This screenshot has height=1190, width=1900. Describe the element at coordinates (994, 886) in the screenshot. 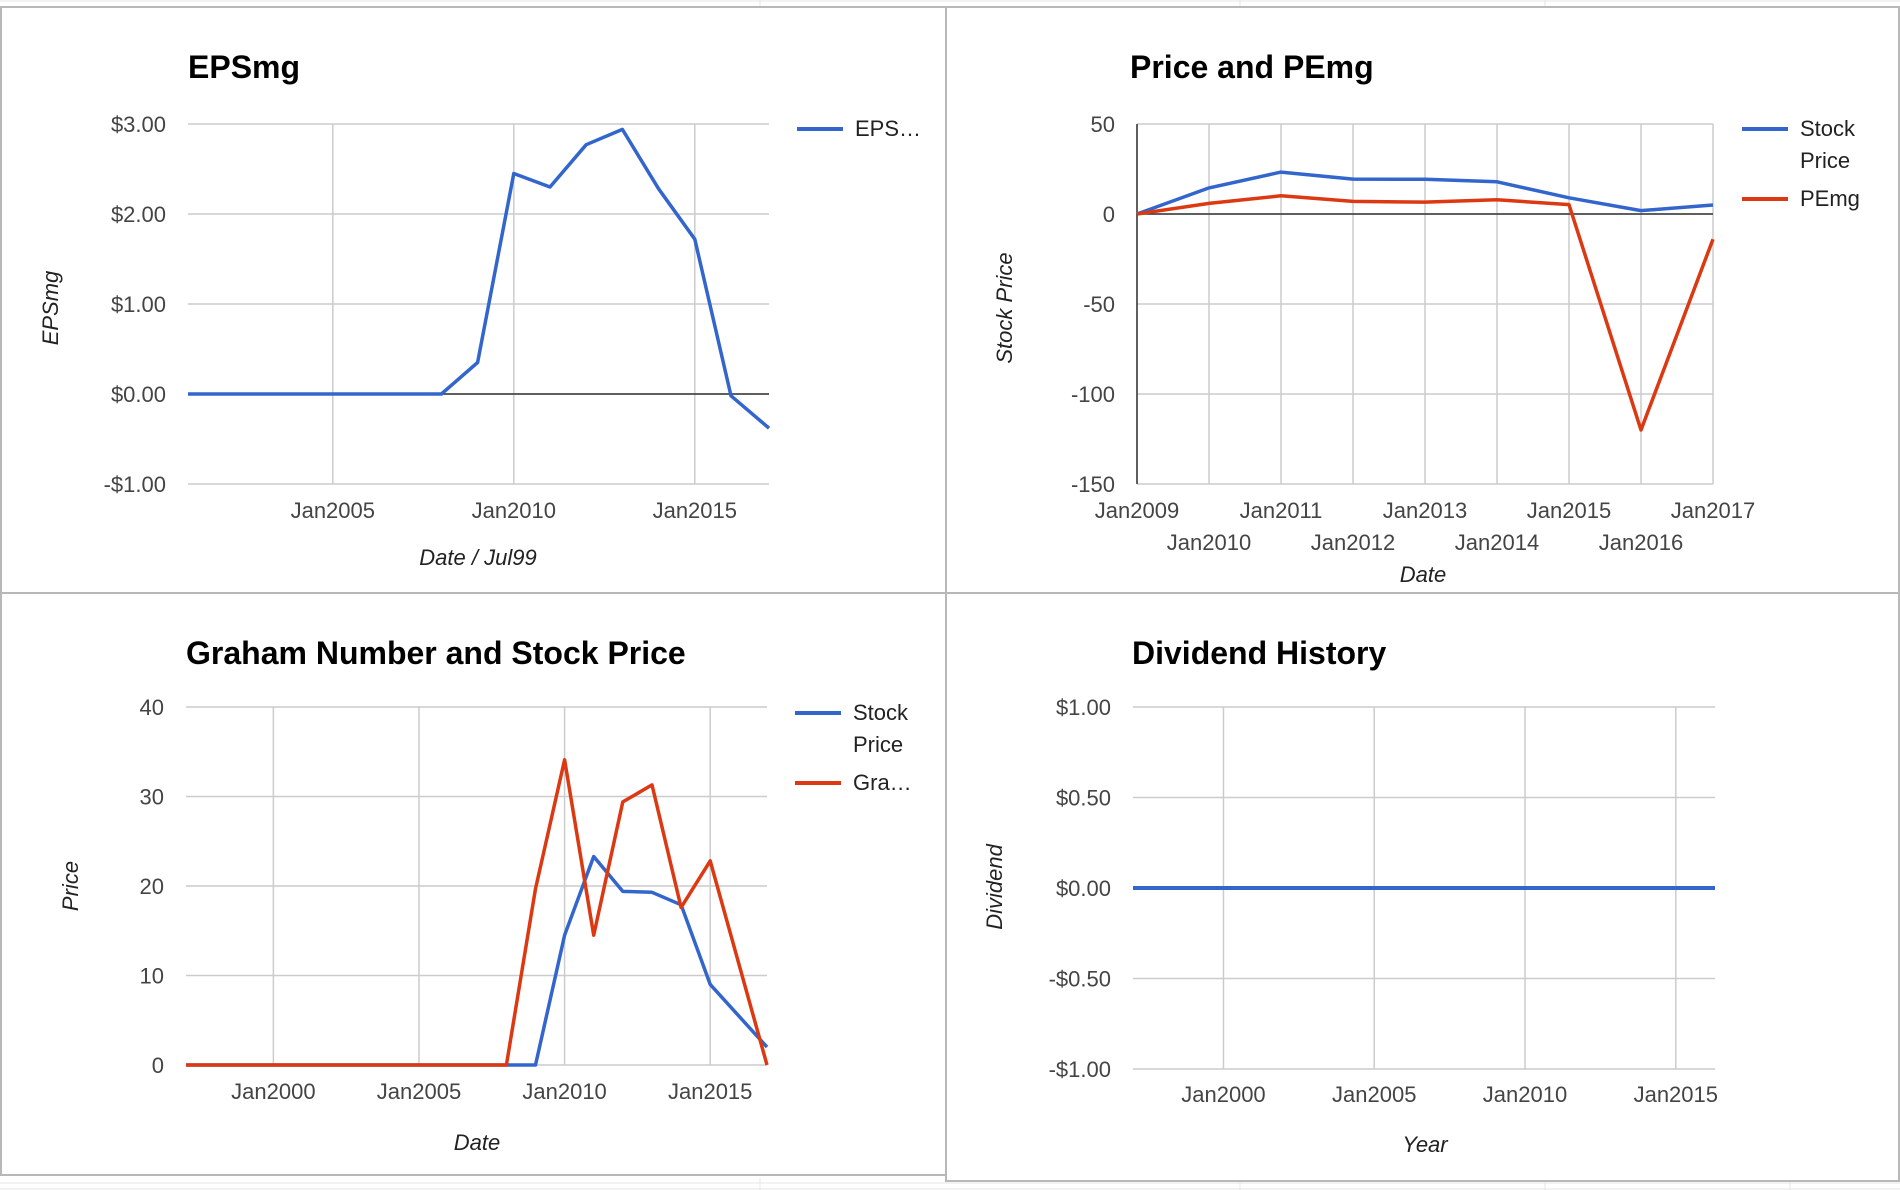

I see `dividend-y-axis-title: Dividend` at that location.